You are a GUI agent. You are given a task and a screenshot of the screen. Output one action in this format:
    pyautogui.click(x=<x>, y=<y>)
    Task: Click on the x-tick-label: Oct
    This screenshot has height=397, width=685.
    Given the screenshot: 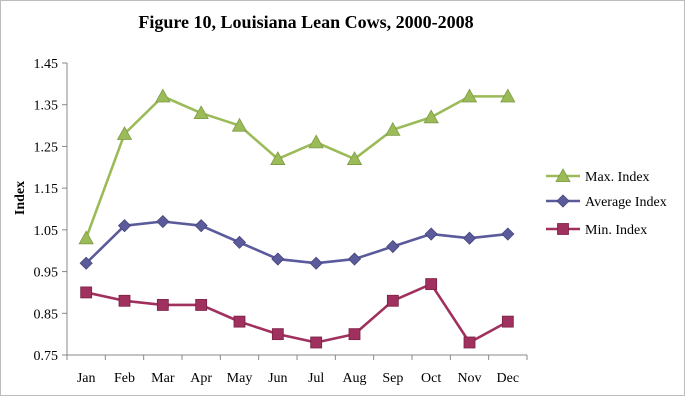 What is the action you would take?
    pyautogui.click(x=431, y=378)
    